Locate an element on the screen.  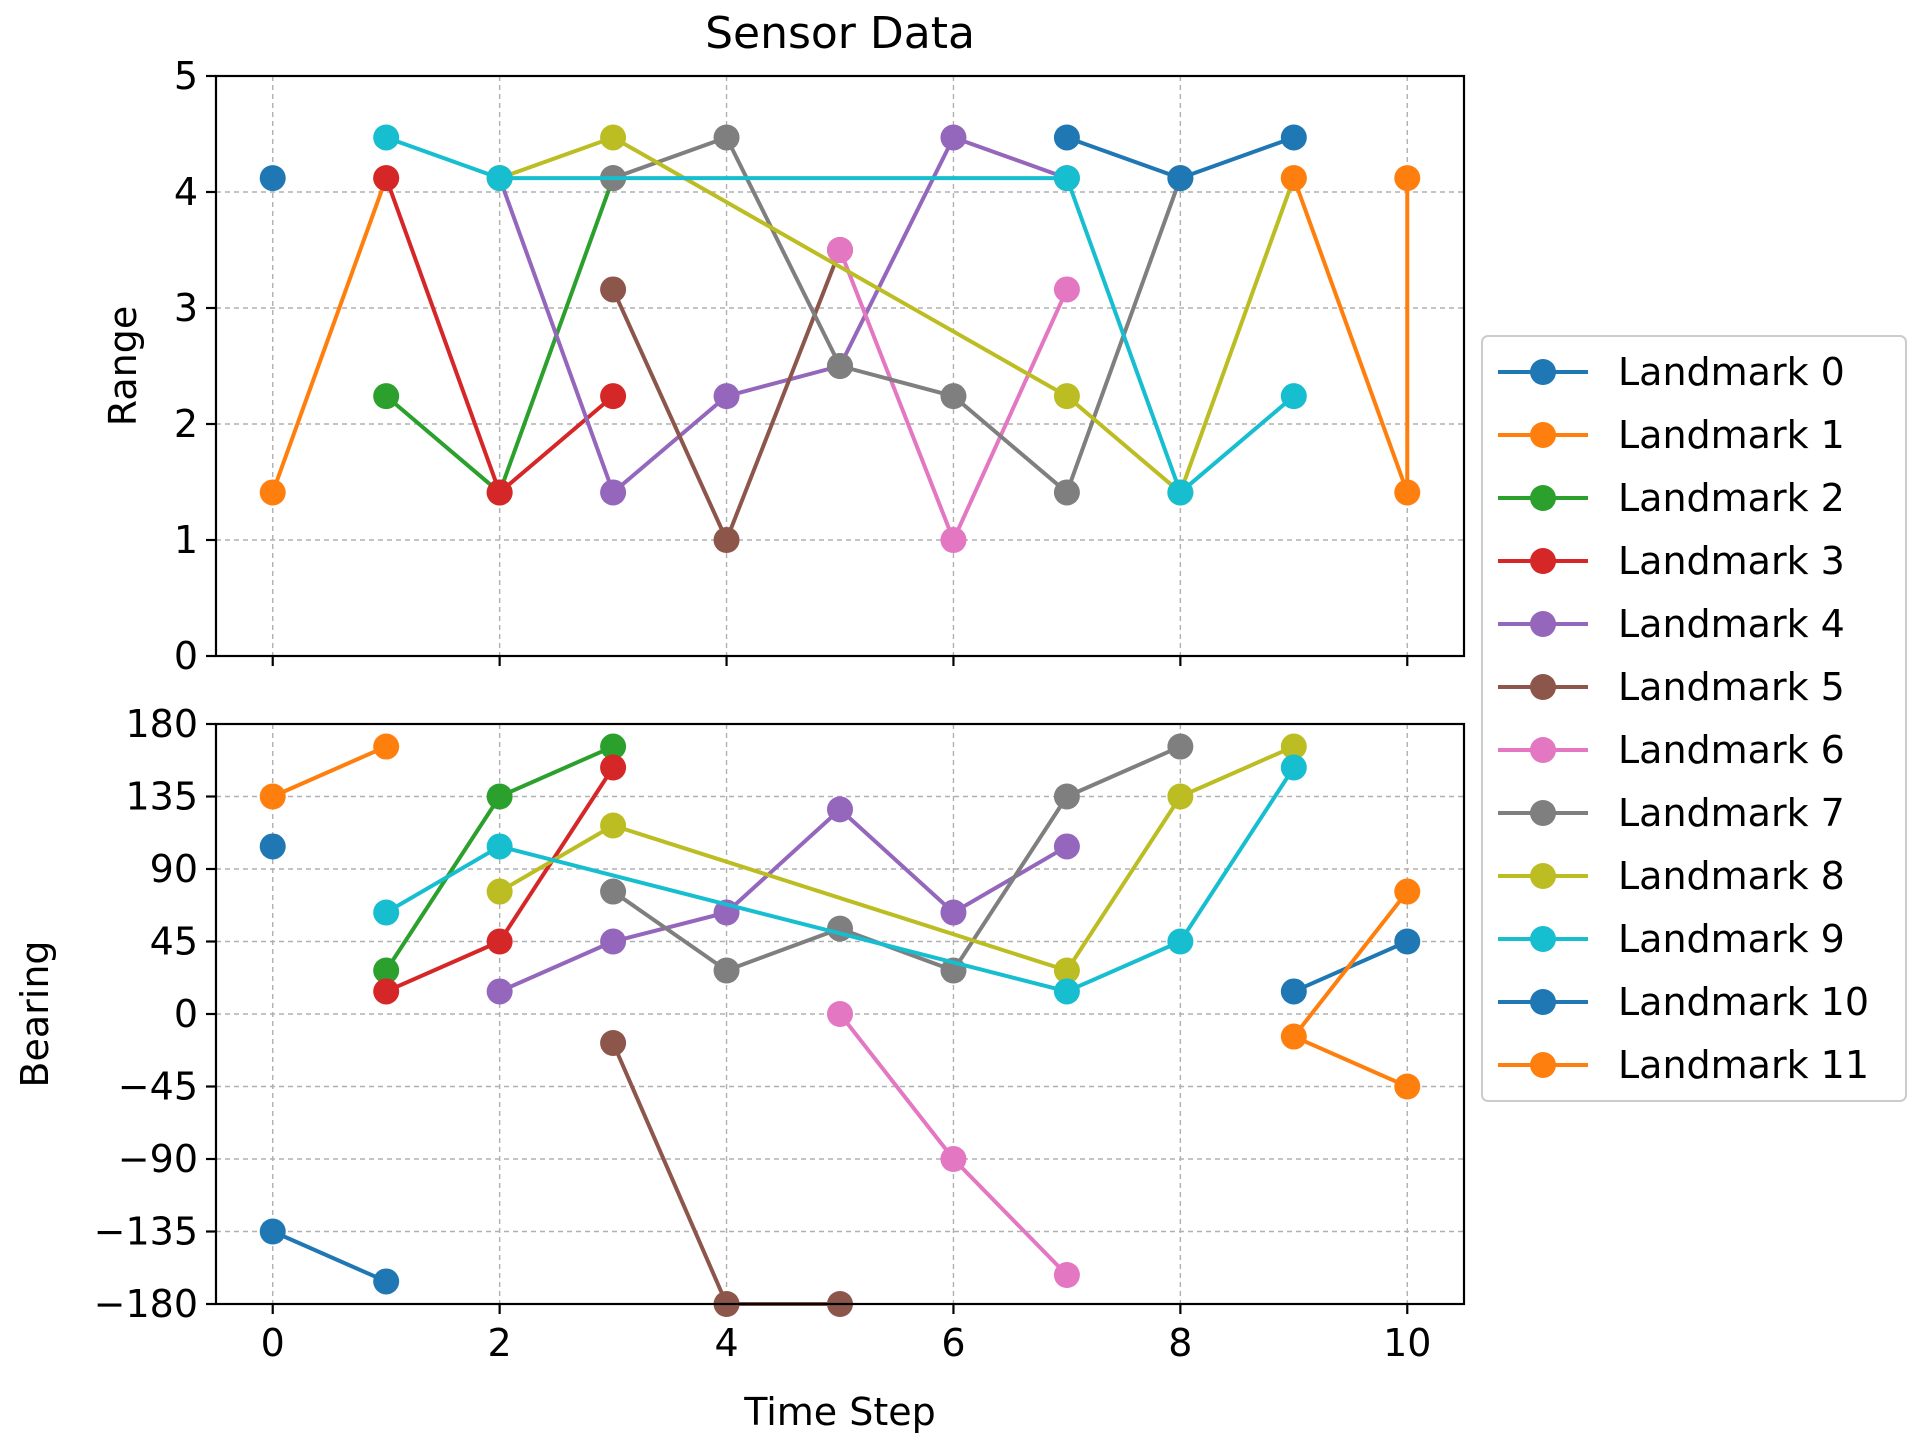
legend-item-landmark-1: Landmark 1 is located at coordinates (1671, 435).